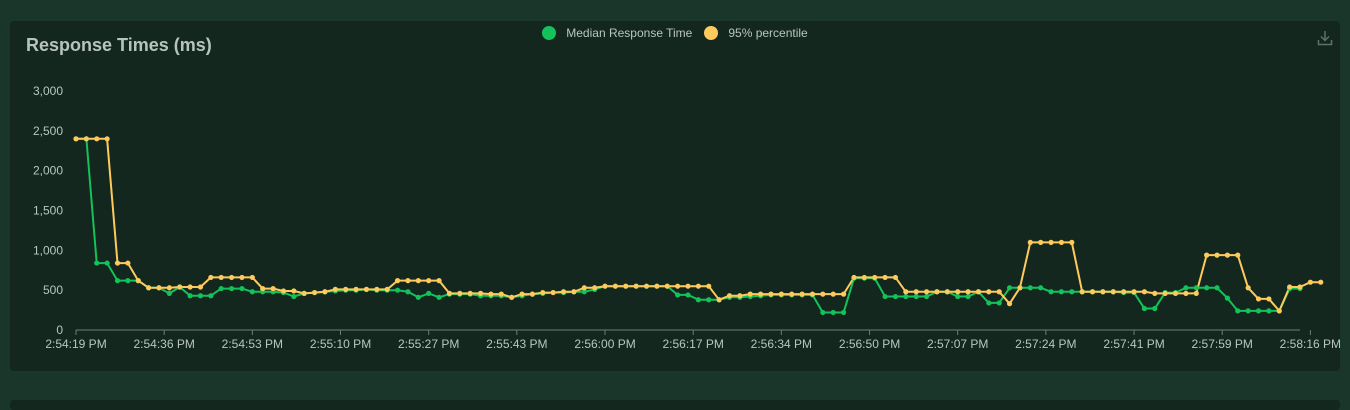  What do you see at coordinates (48, 250) in the screenshot?
I see `y-tick-label: 1,000` at bounding box center [48, 250].